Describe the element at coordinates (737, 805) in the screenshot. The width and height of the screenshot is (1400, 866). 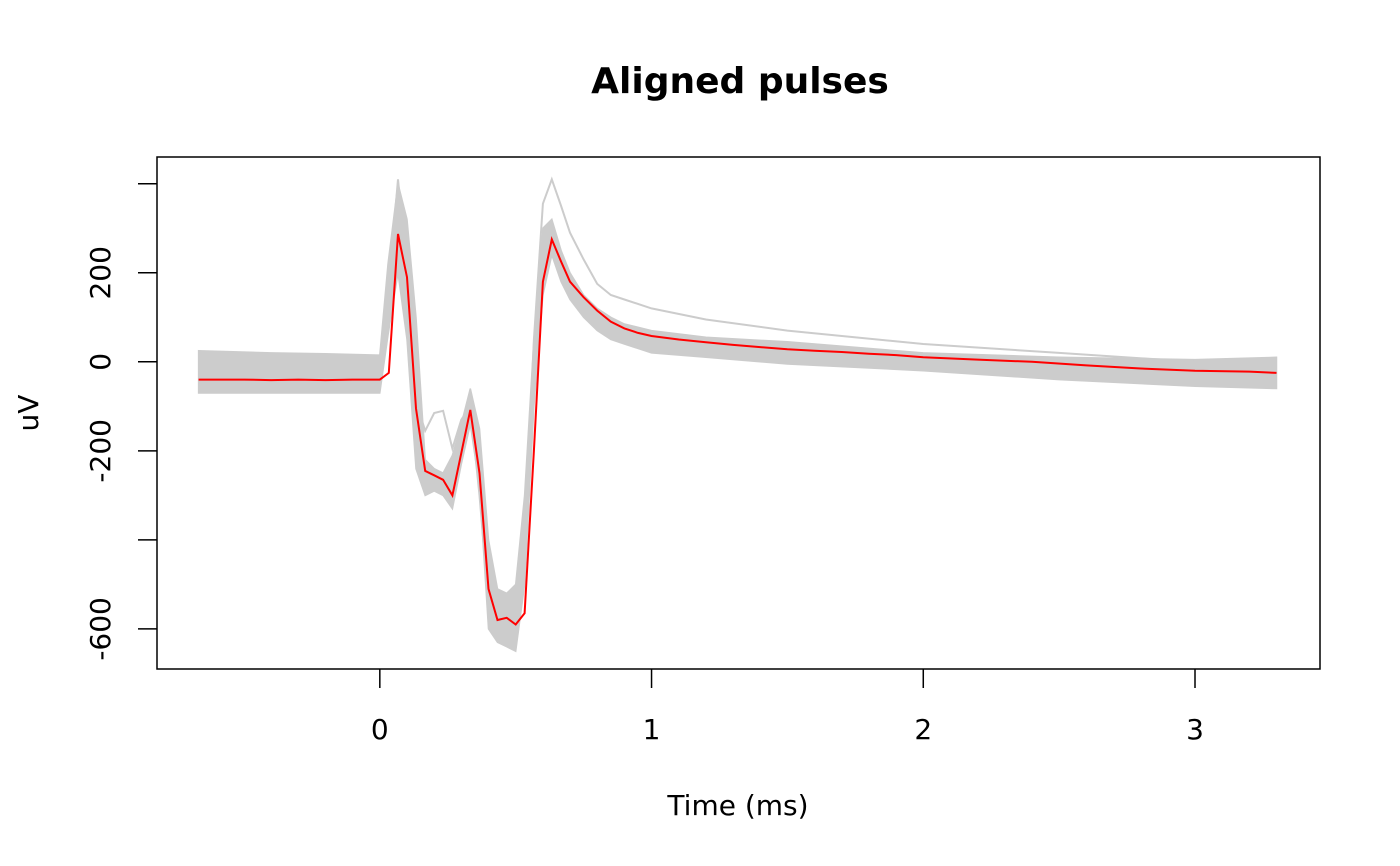
I see `x-axis-label: Time (ms)` at that location.